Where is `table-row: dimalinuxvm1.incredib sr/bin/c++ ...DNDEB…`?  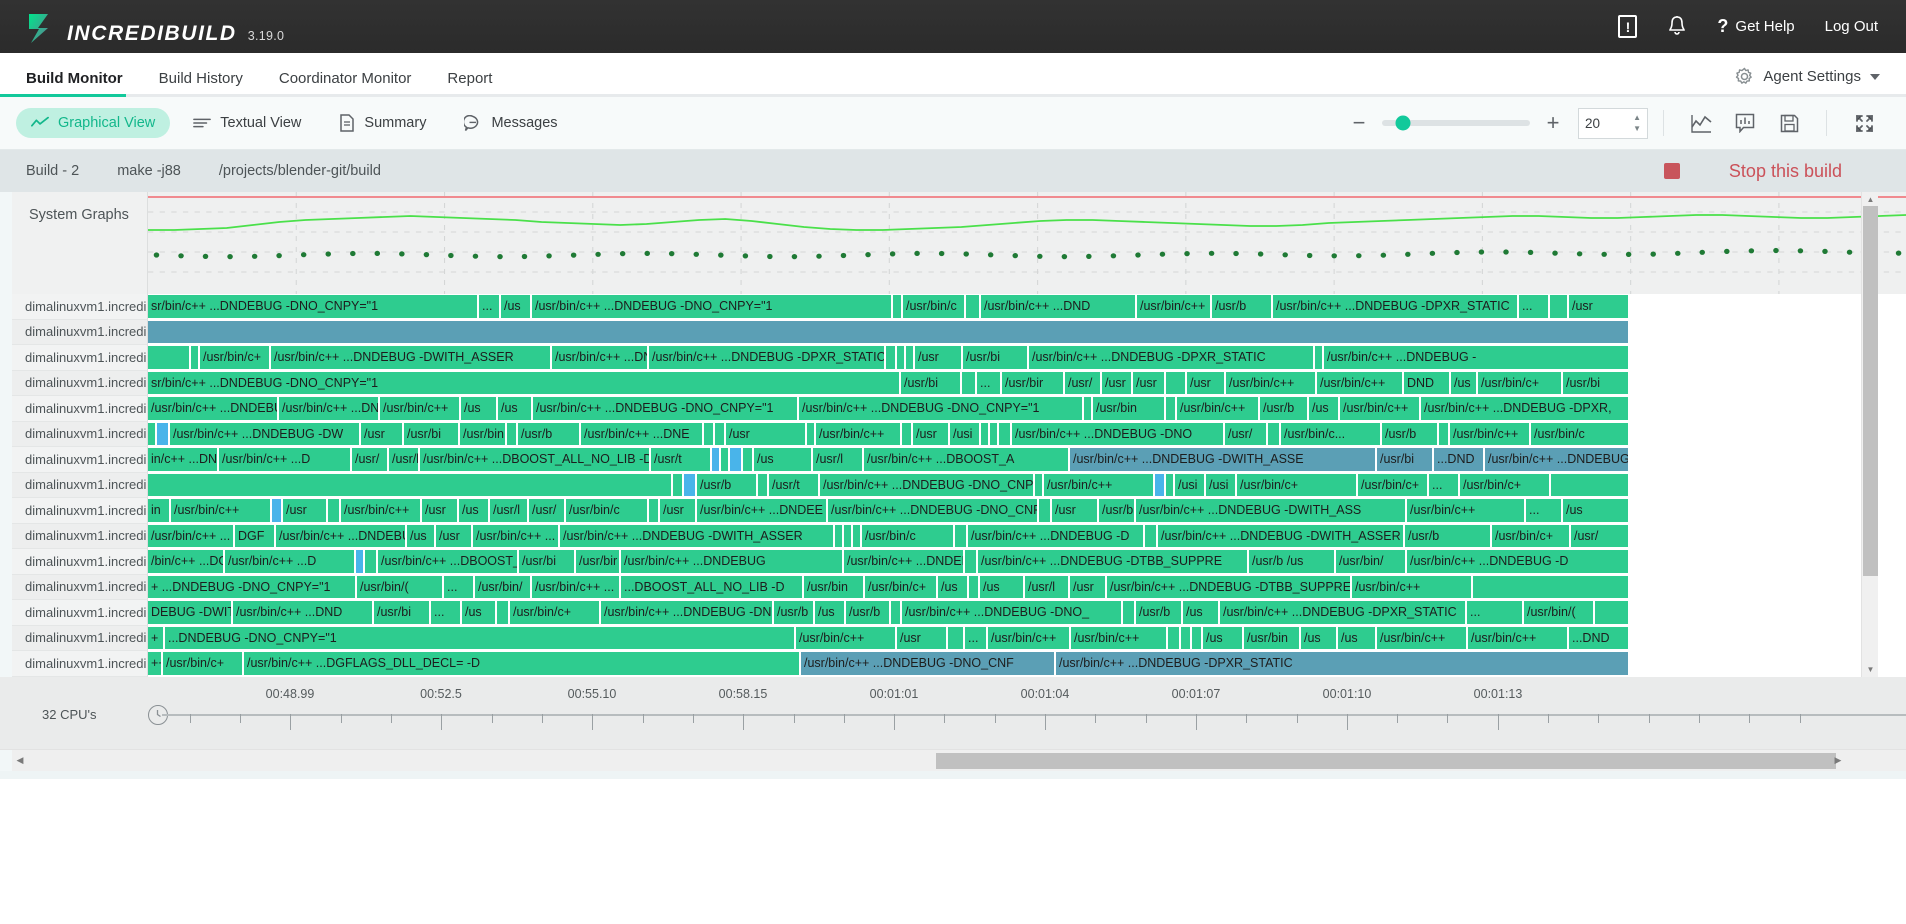 table-row: dimalinuxvm1.incredib sr/bin/c++ ...DNDEB… is located at coordinates (953, 383).